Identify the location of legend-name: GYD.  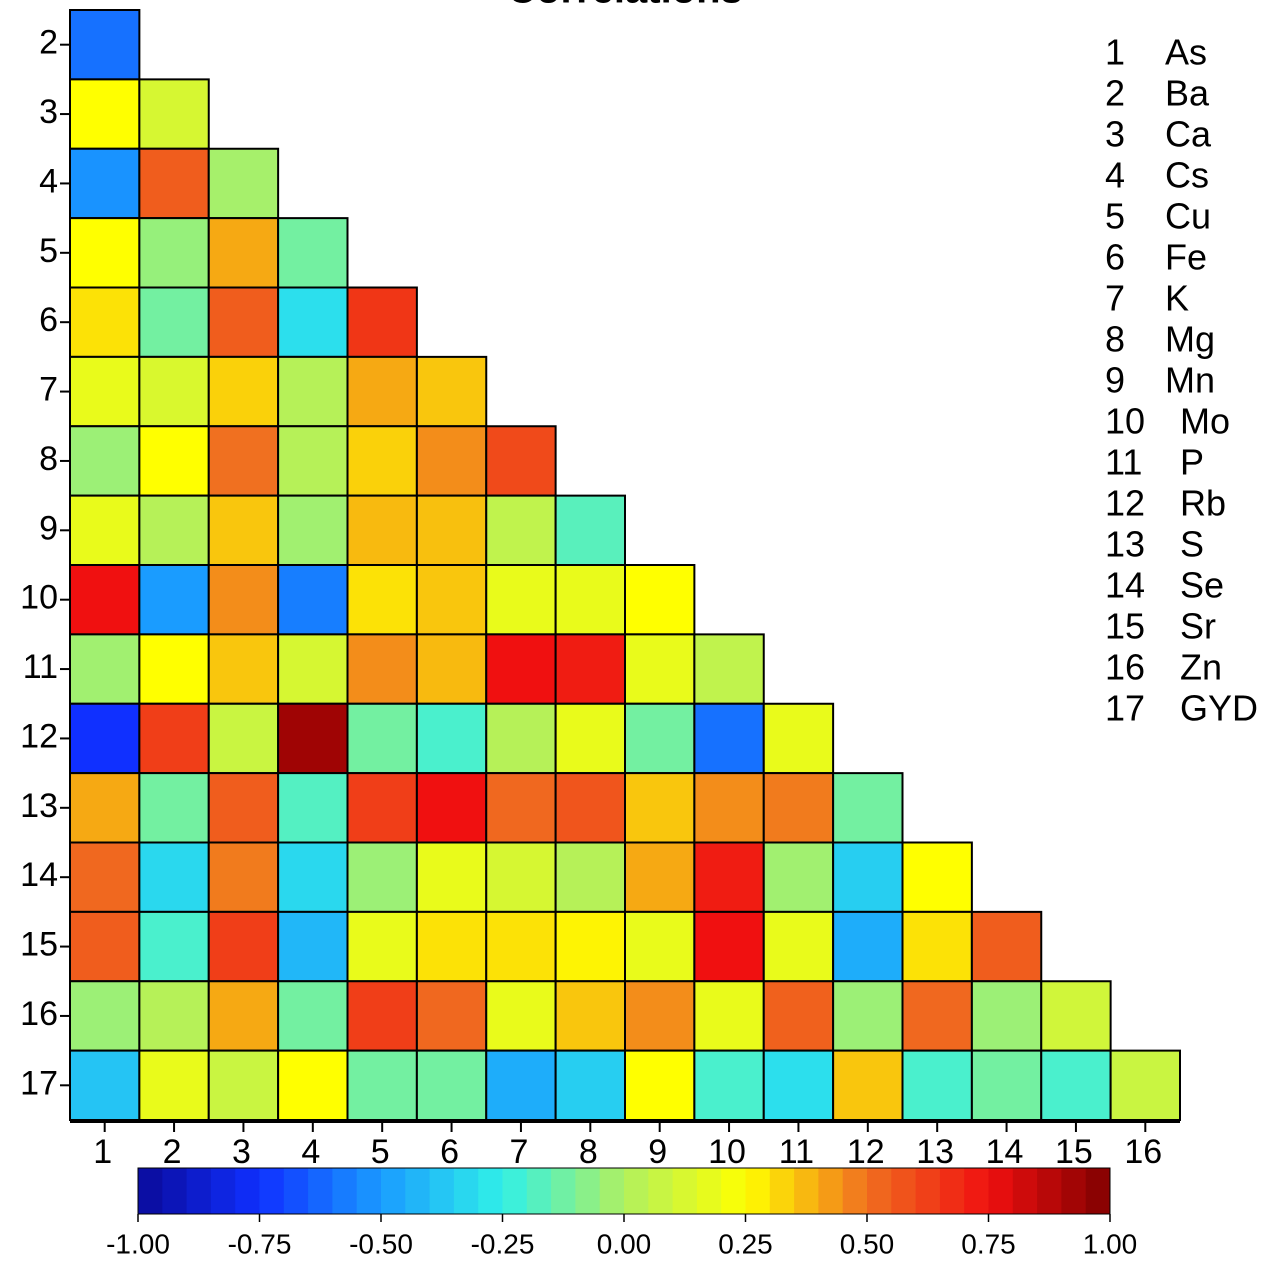
(1219, 708).